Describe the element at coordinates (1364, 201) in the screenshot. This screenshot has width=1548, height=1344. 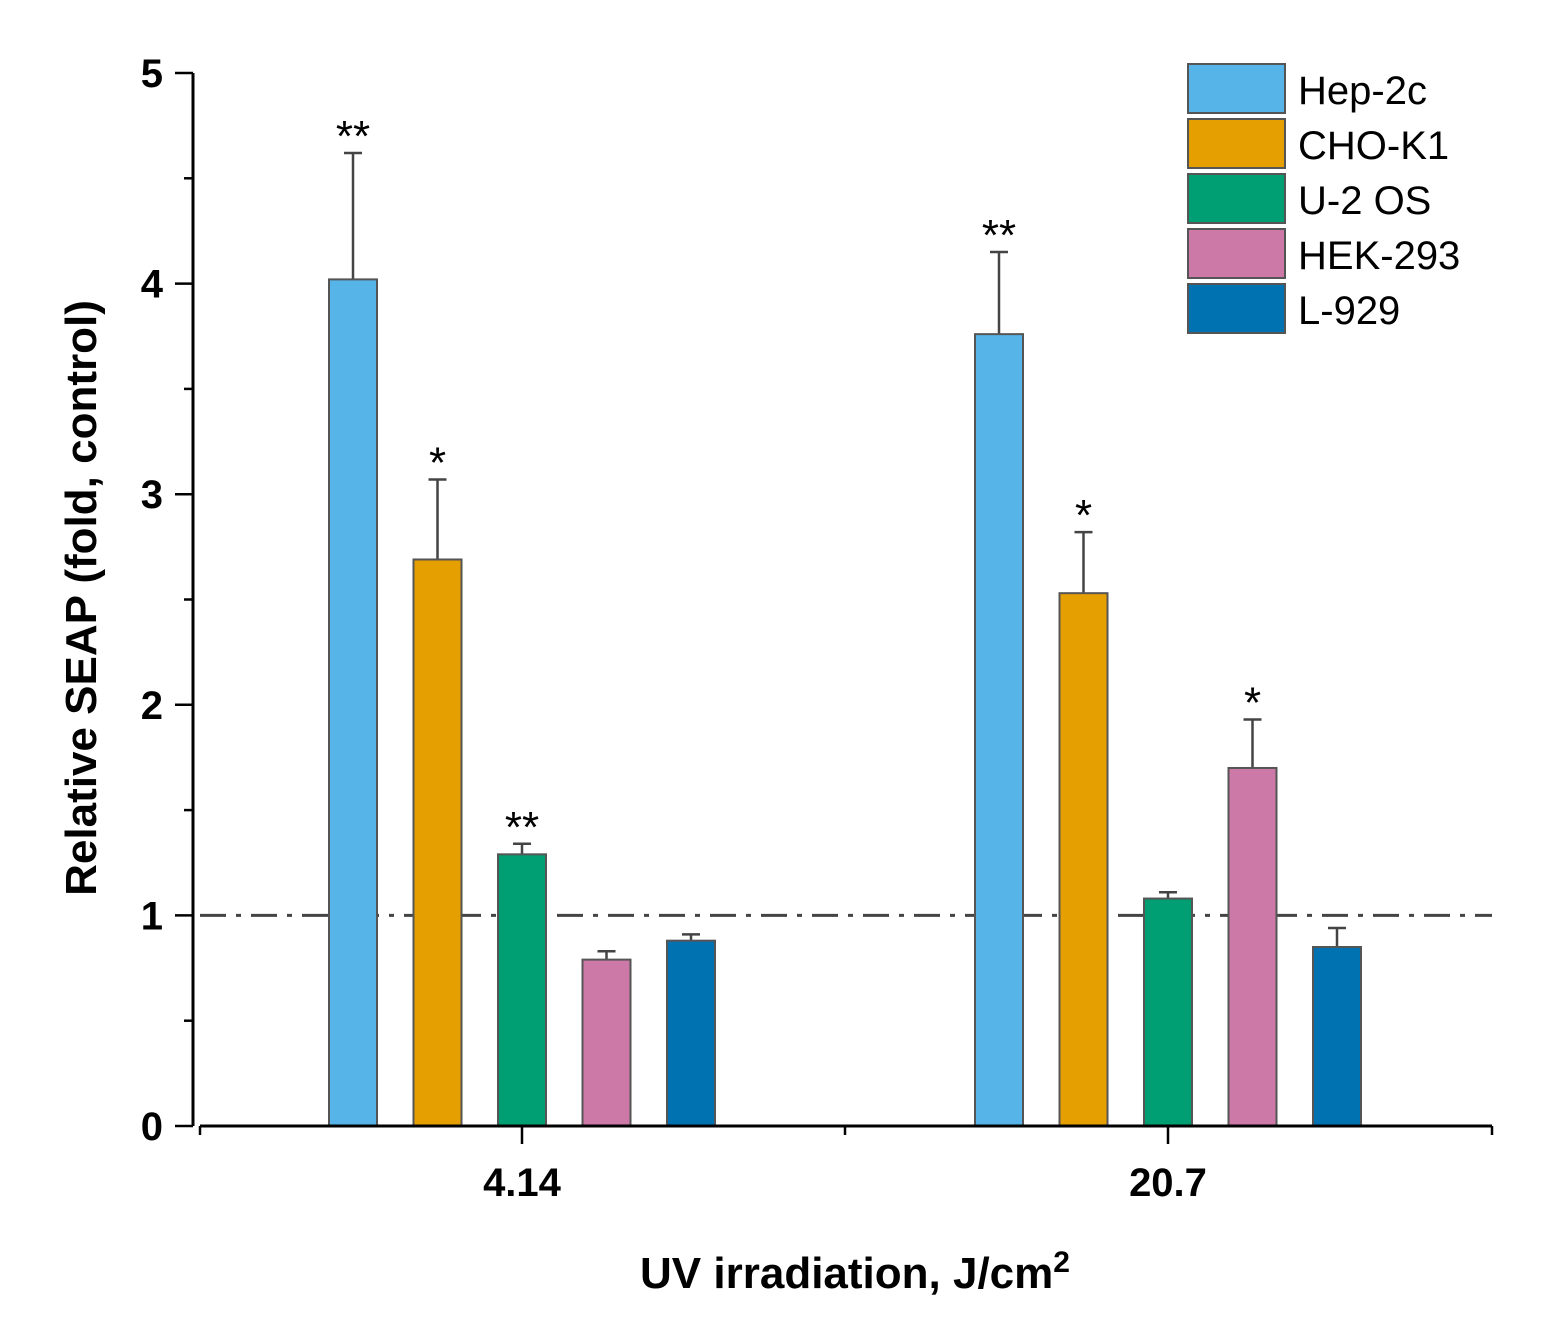
I see `legend-label: U-2 OS` at that location.